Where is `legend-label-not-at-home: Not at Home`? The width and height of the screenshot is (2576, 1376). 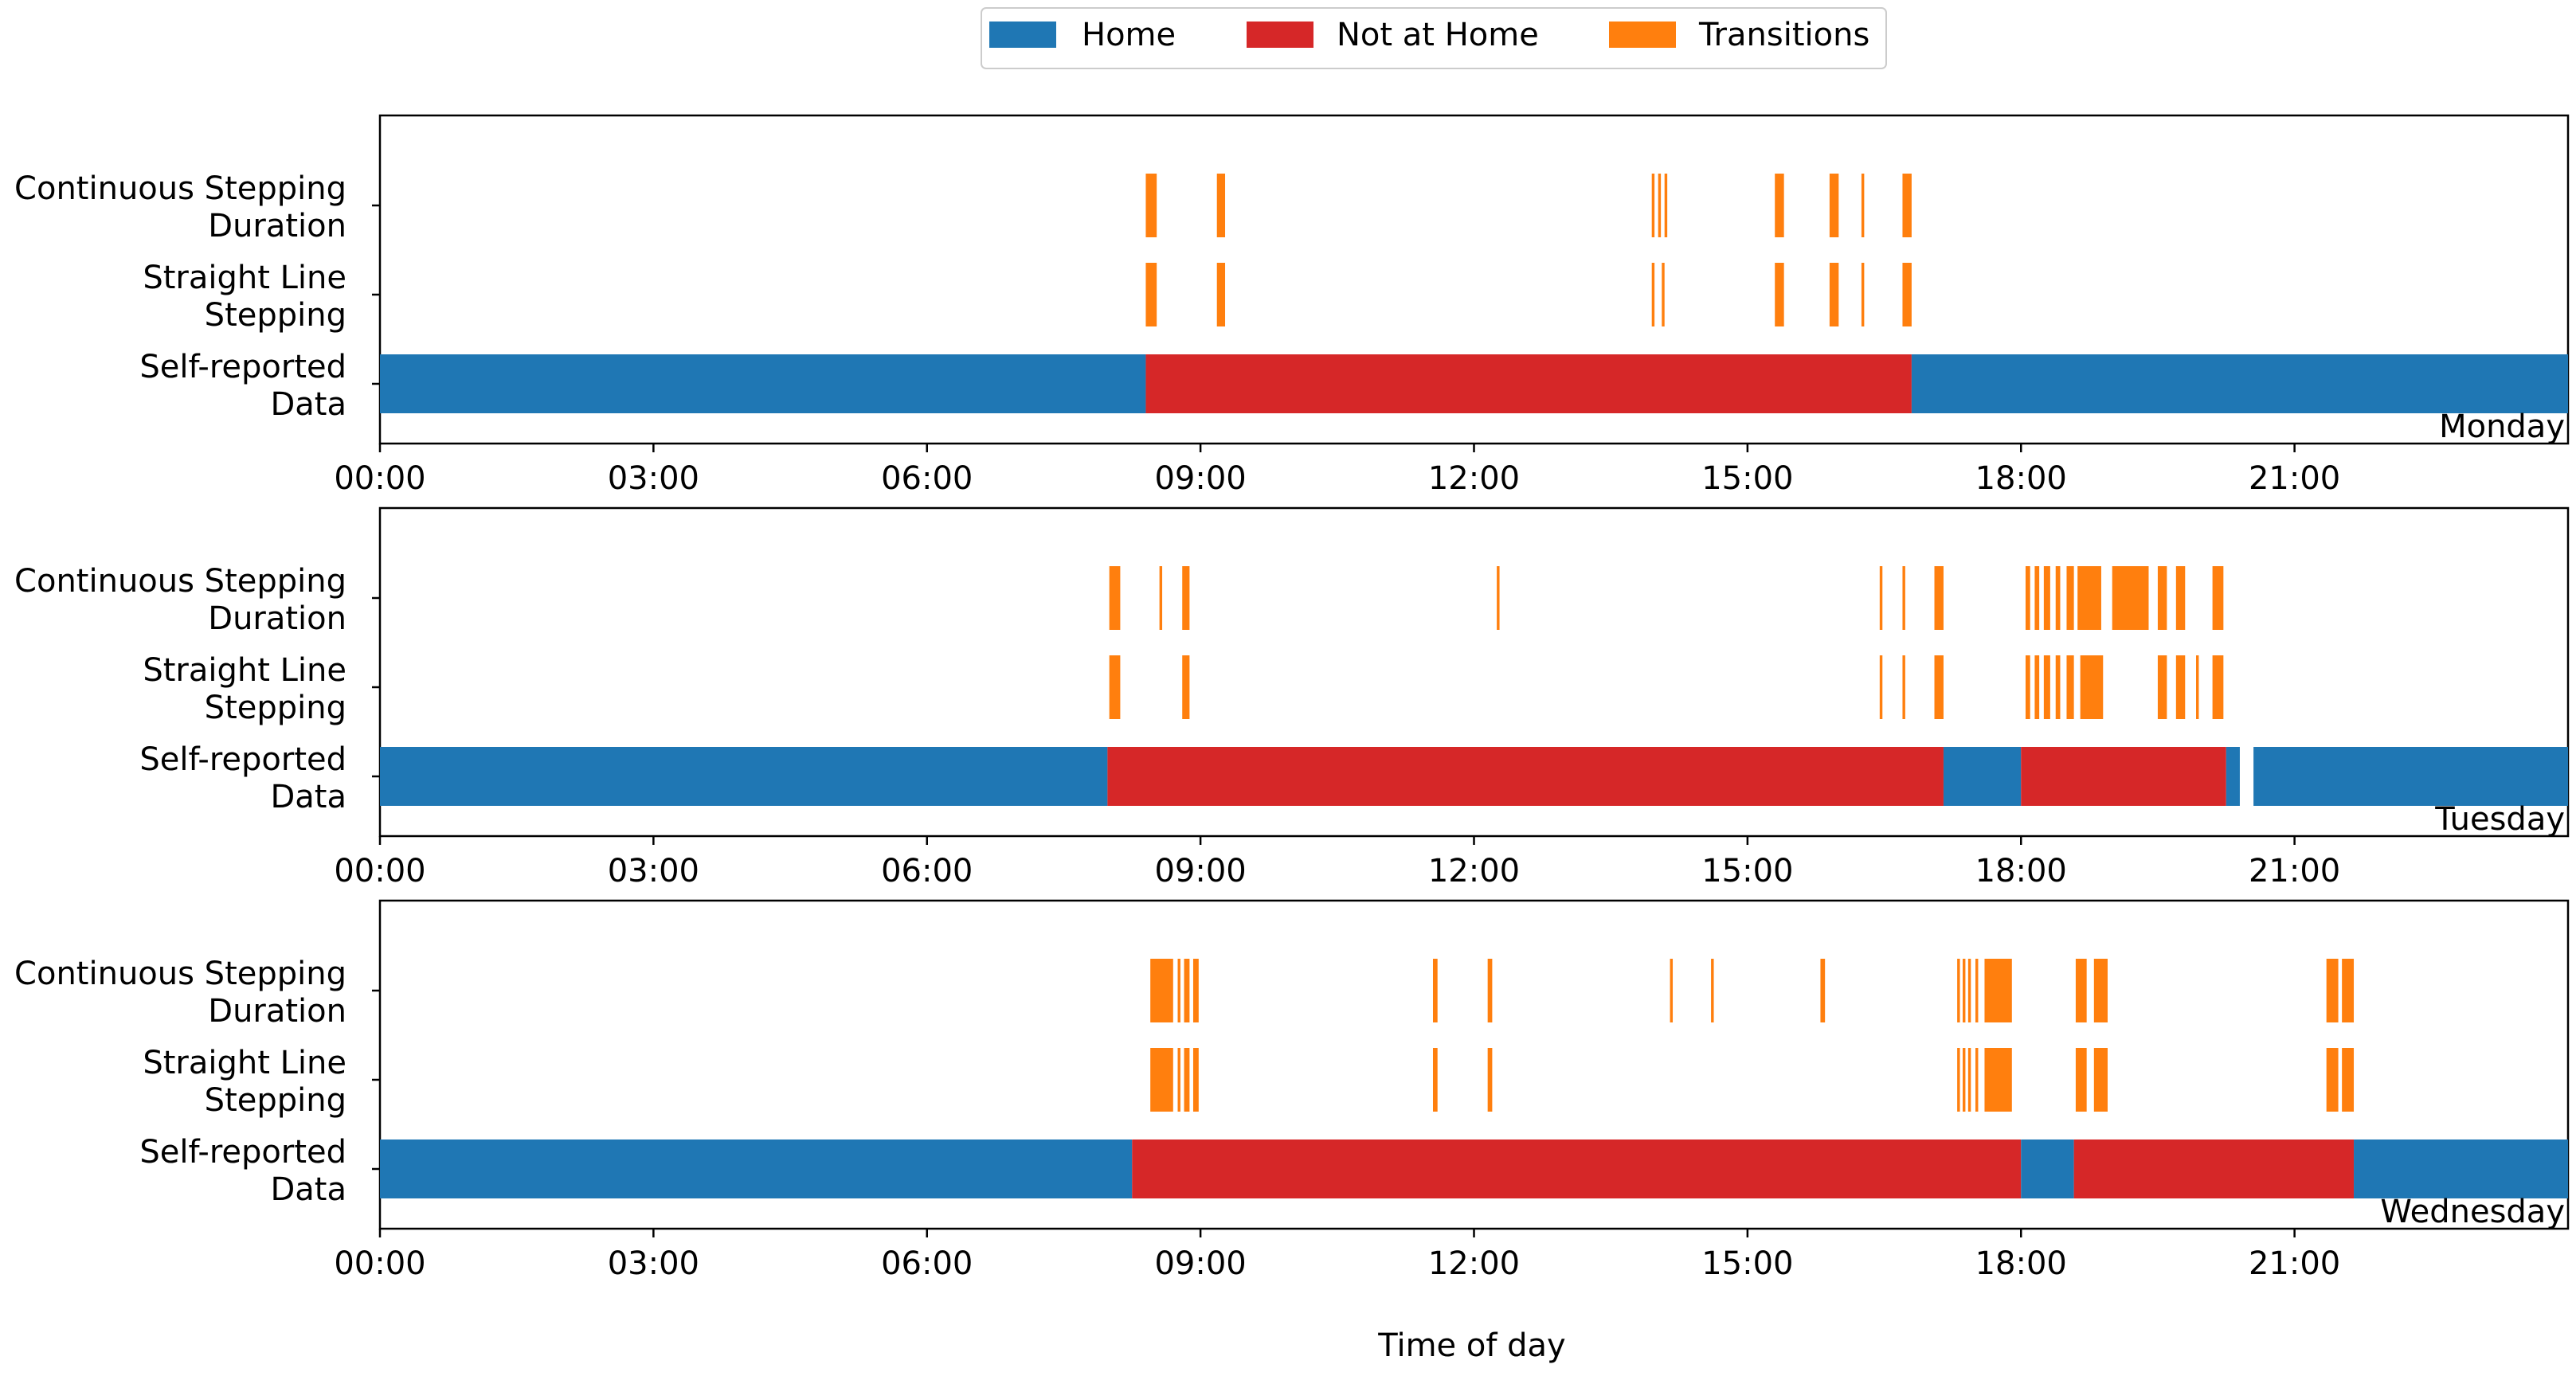
legend-label-not-at-home: Not at Home is located at coordinates (1438, 35).